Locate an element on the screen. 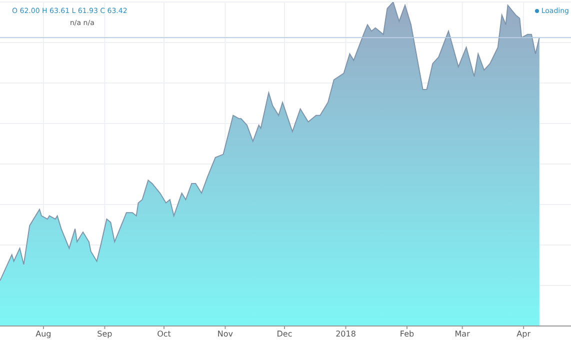  x-tick-label: Nov is located at coordinates (225, 334).